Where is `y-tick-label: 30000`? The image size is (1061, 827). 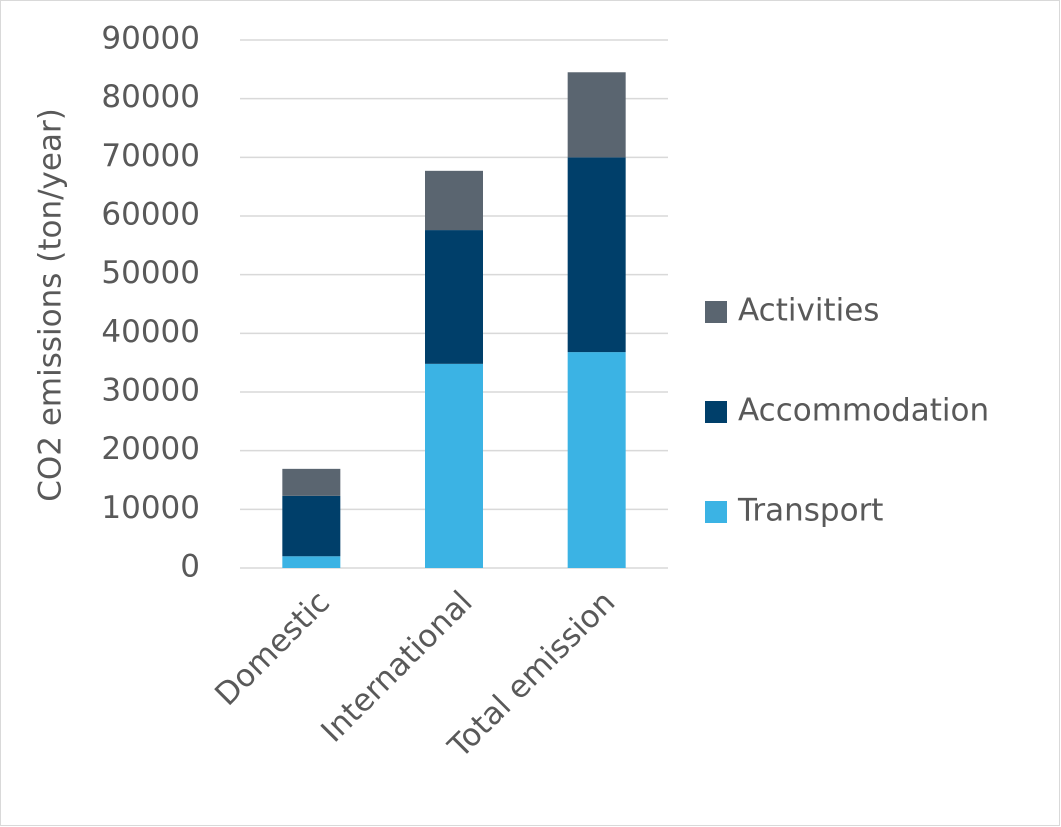
y-tick-label: 30000 is located at coordinates (150, 391).